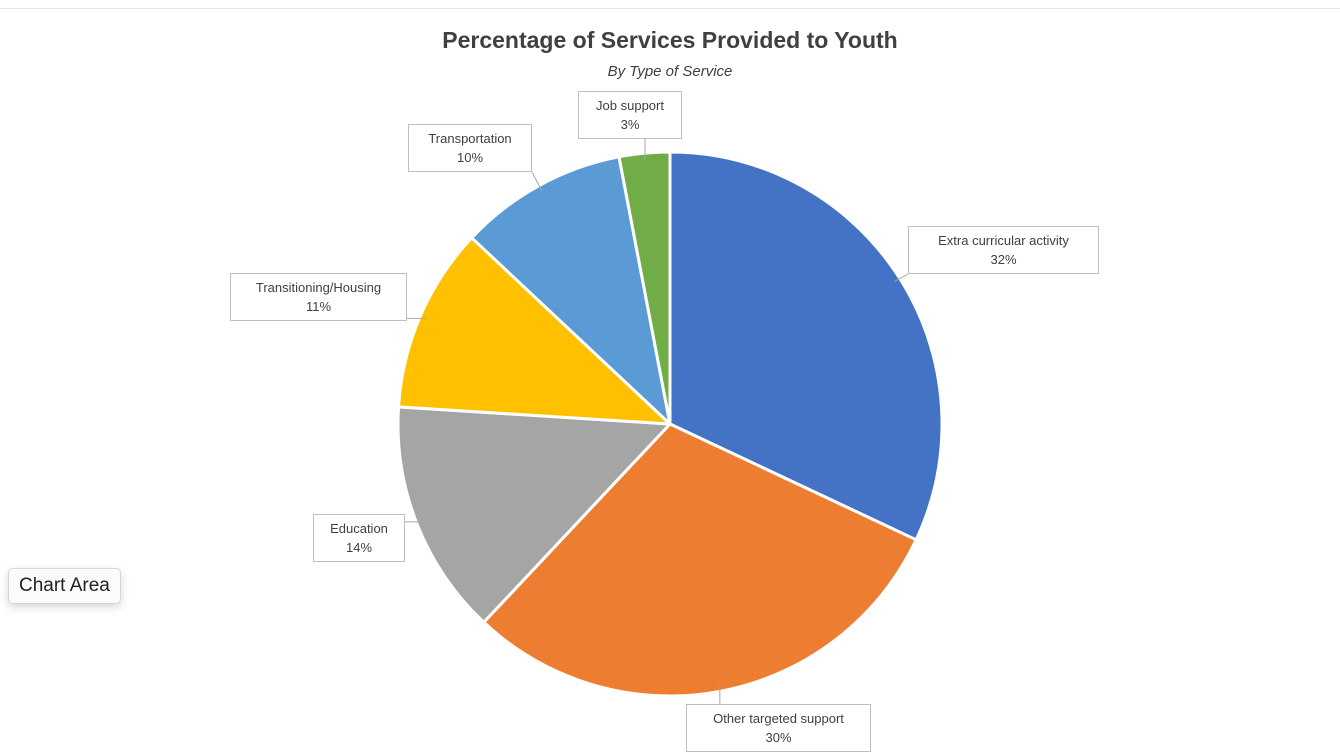 The height and width of the screenshot is (755, 1340). I want to click on pie-slice-job-support, so click(644, 288).